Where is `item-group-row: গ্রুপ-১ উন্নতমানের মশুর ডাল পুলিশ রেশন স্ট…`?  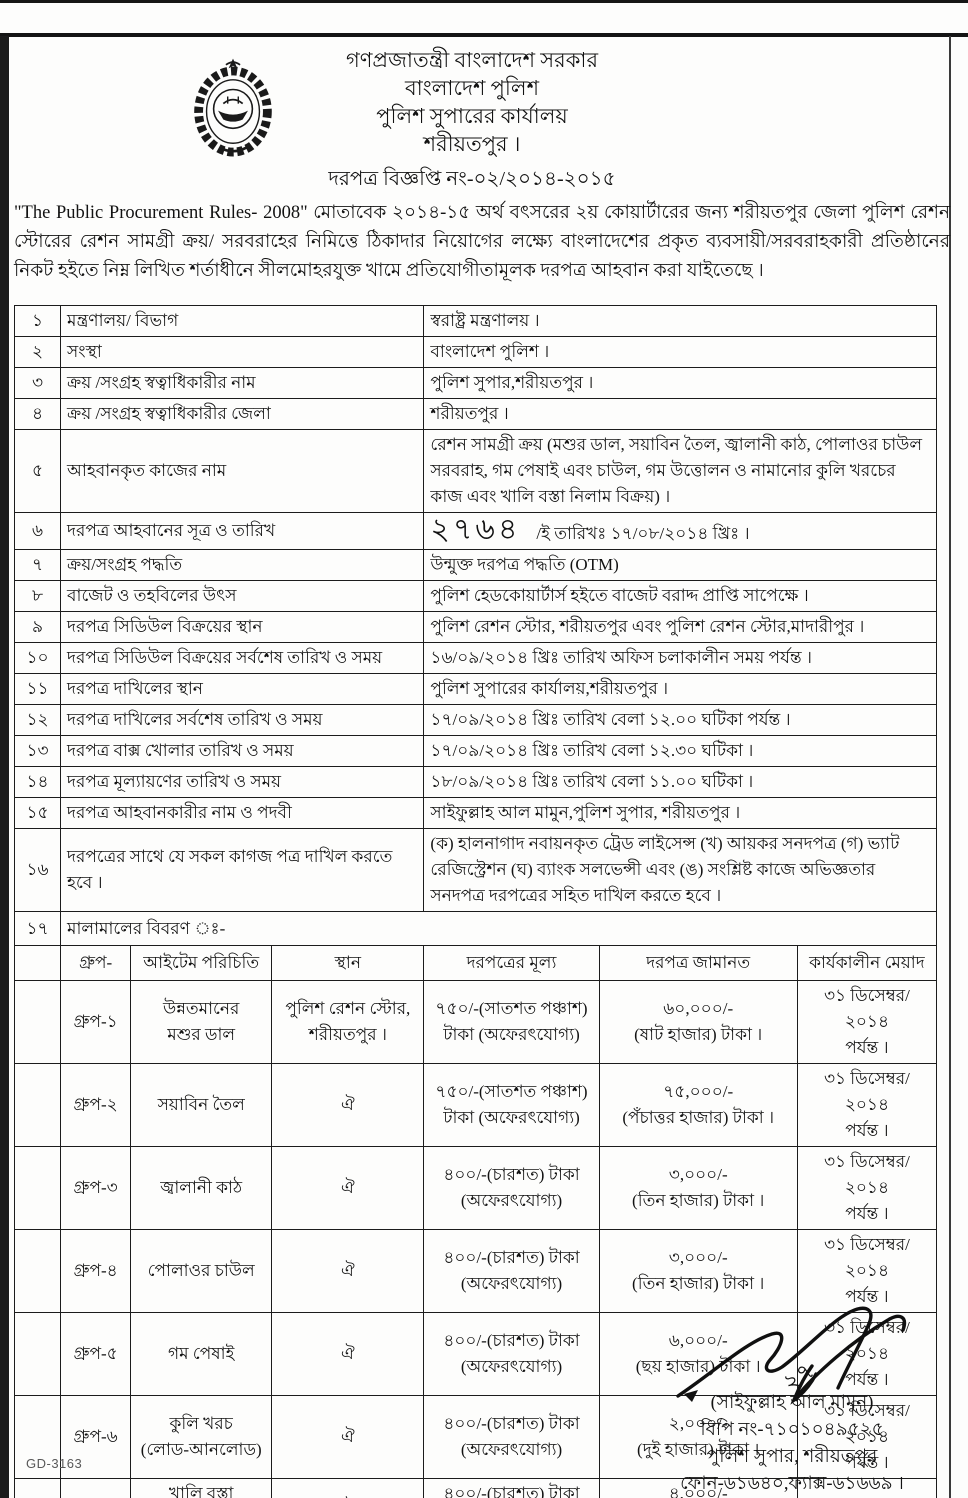 item-group-row: গ্রুপ-১ উন্নতমানের মশুর ডাল পুলিশ রেশন স্ট… is located at coordinates (475, 1022).